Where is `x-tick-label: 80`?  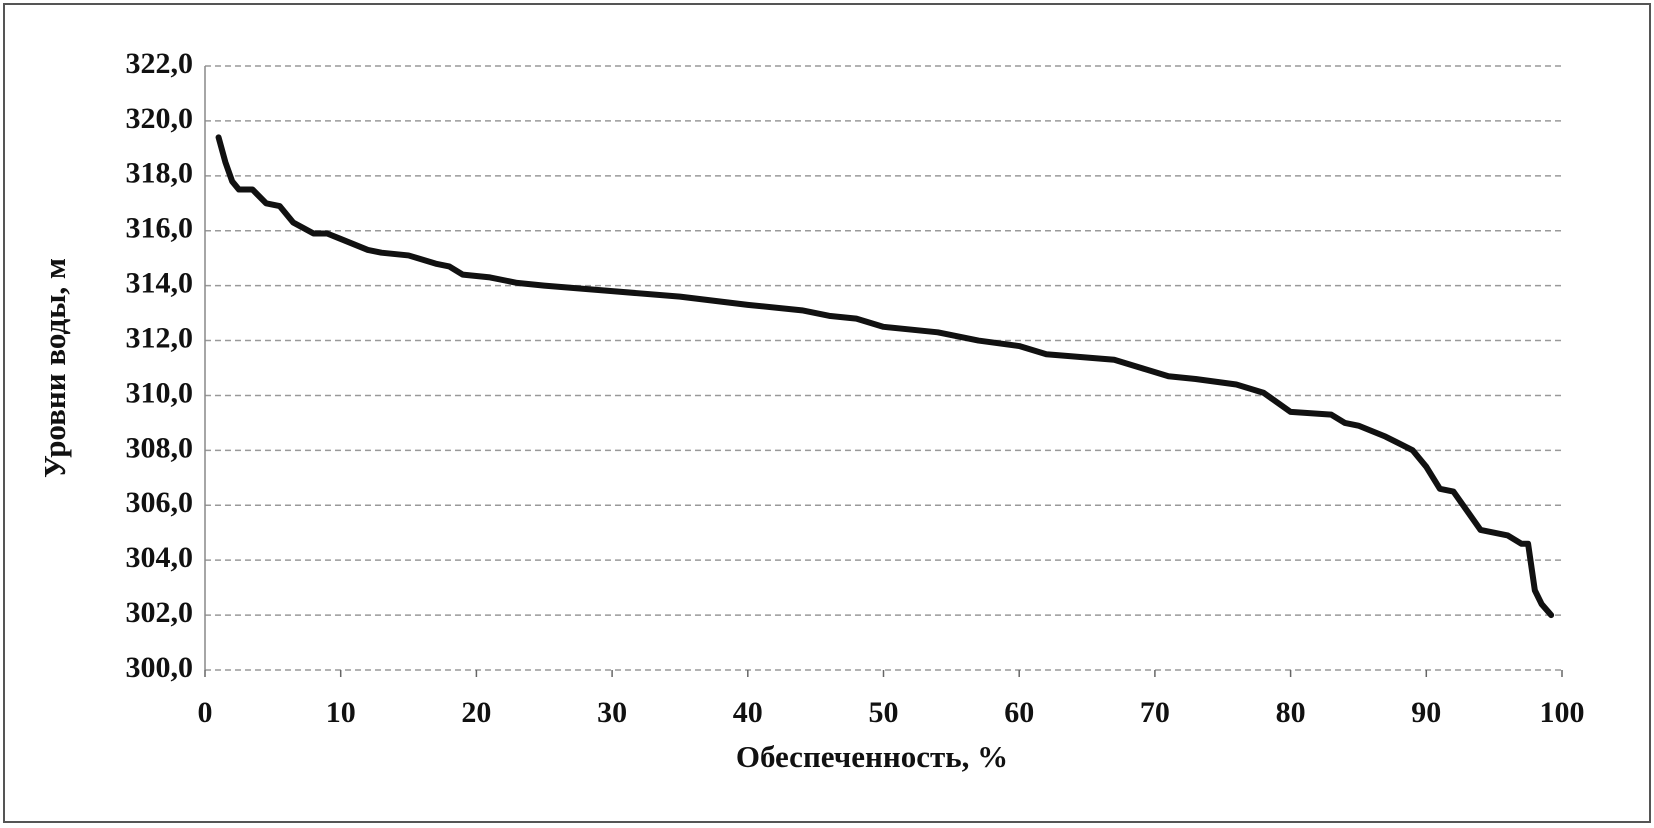 x-tick-label: 80 is located at coordinates (1291, 712).